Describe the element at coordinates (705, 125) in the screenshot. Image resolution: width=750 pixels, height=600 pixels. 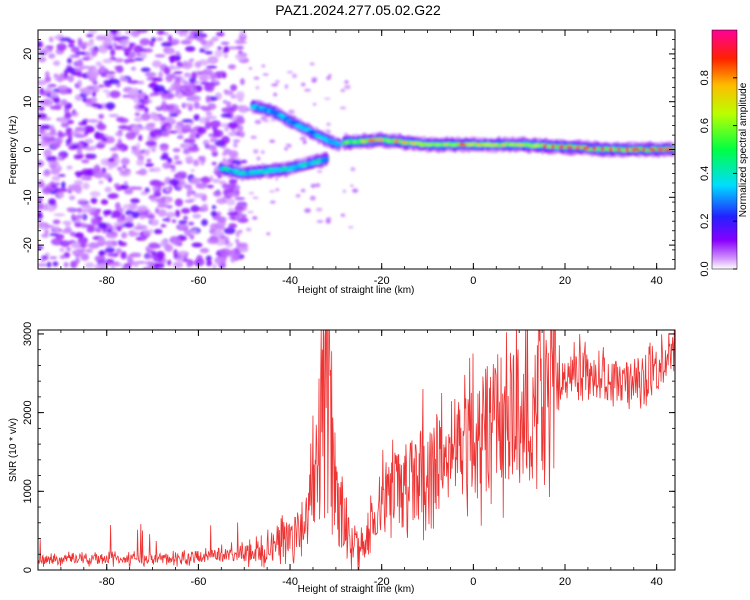
I see `colorbar-tick-label: 0.6` at that location.